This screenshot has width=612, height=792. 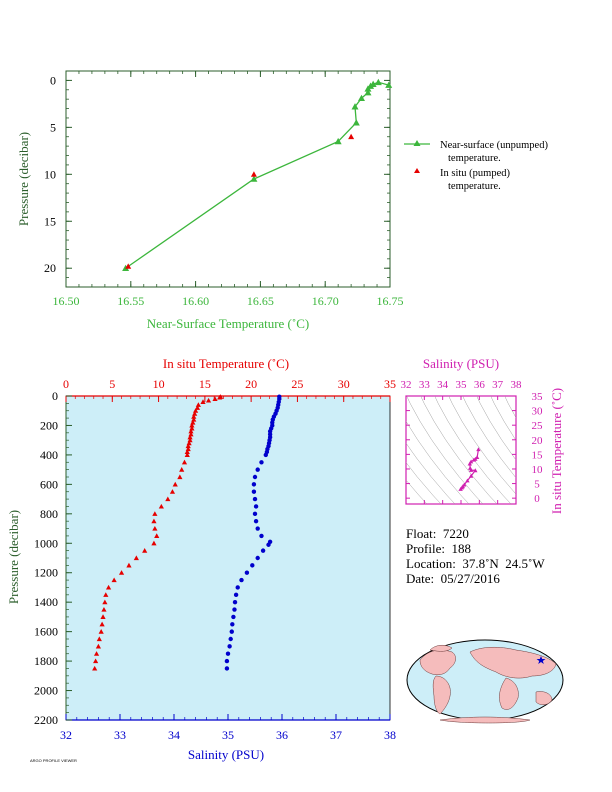 What do you see at coordinates (226, 363) in the screenshot?
I see `profile-top-label: In situ Temperature (˚C)` at bounding box center [226, 363].